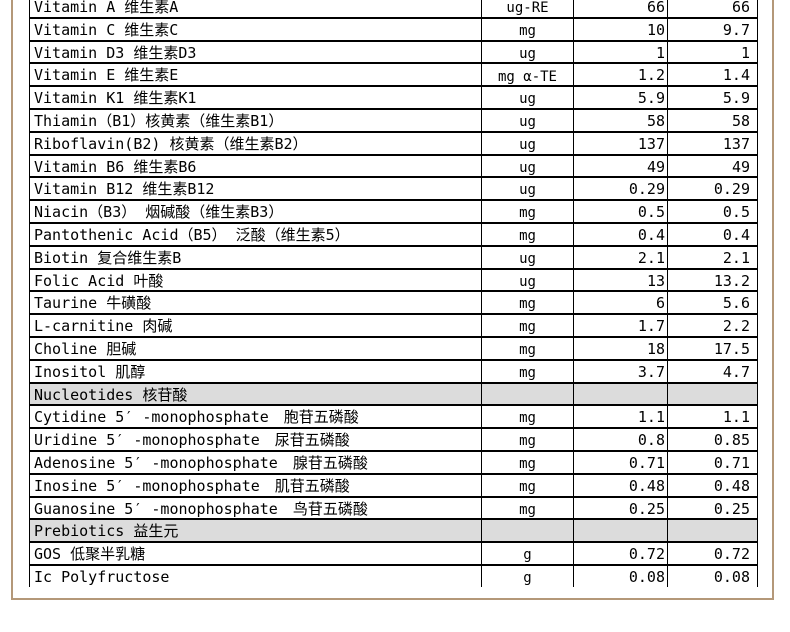  Describe the element at coordinates (393, 371) in the screenshot. I see `table-row: Inositol 肌醇 mg 3.7 4.7` at that location.